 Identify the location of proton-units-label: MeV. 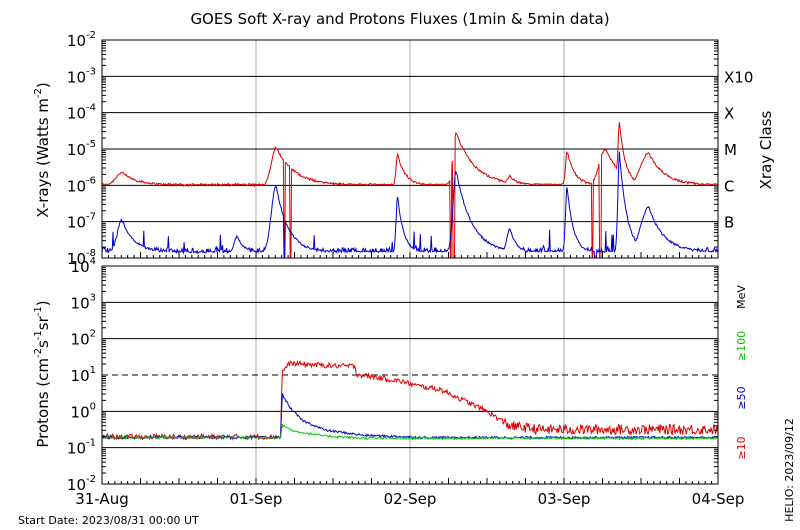
(741, 297).